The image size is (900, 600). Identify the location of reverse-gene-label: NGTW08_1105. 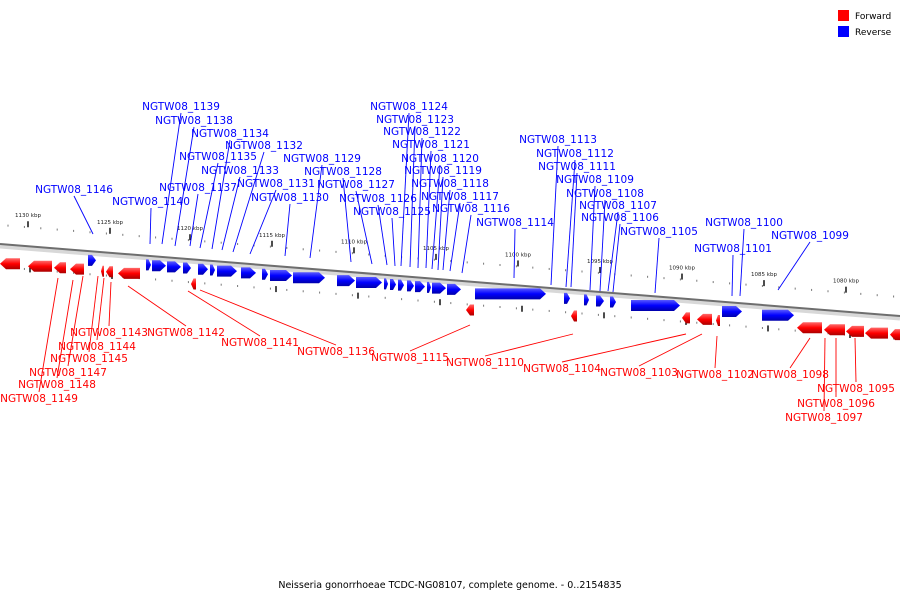
(659, 232).